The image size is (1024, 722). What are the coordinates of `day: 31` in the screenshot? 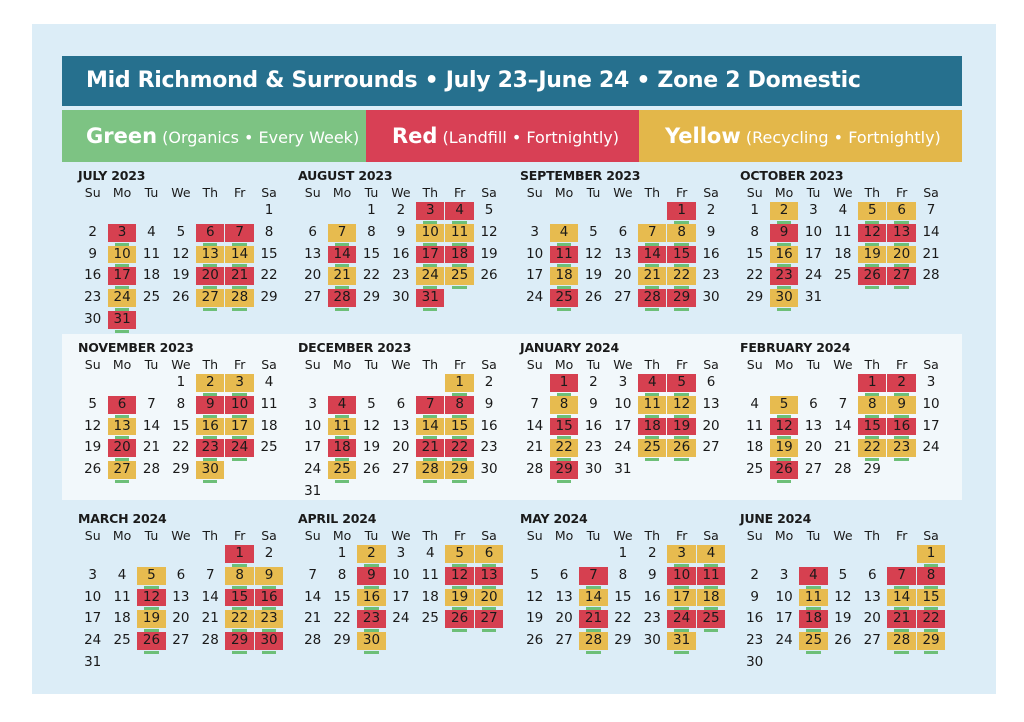 It's located at (623, 469).